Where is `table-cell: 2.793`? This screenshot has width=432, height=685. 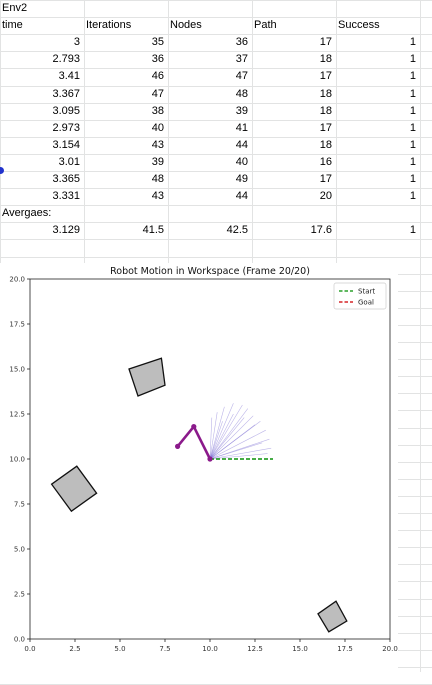 table-cell: 2.793 is located at coordinates (66, 59).